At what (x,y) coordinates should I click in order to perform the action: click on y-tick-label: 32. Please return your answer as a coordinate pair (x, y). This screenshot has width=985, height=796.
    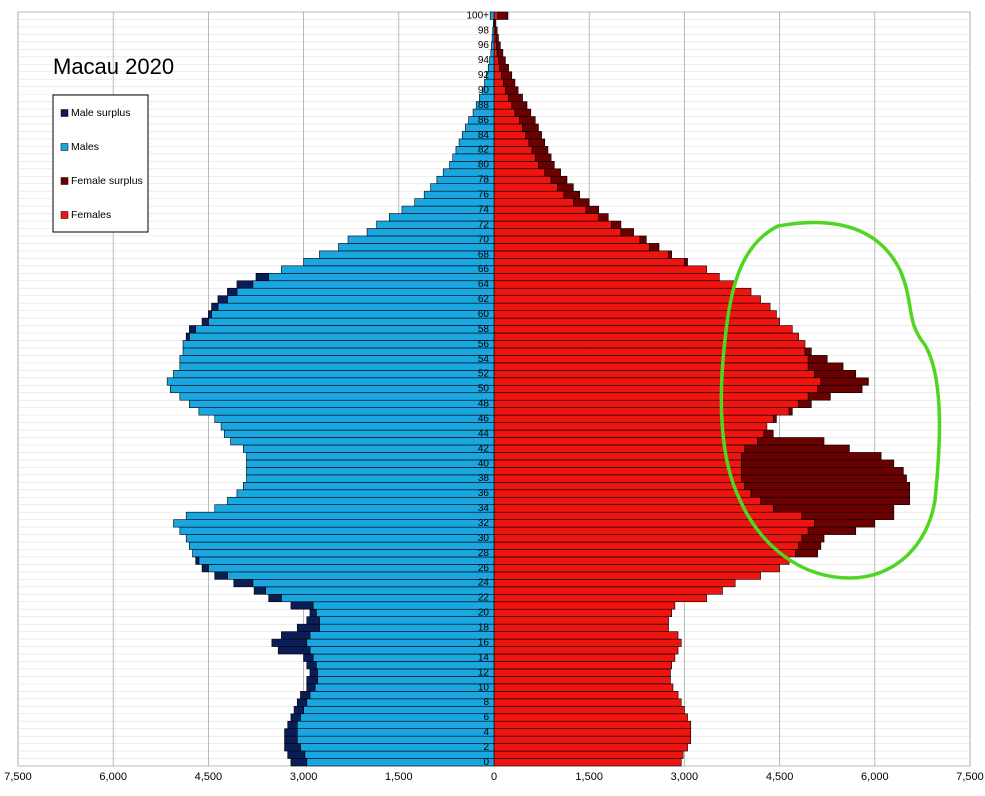
    Looking at the image, I should click on (484, 523).